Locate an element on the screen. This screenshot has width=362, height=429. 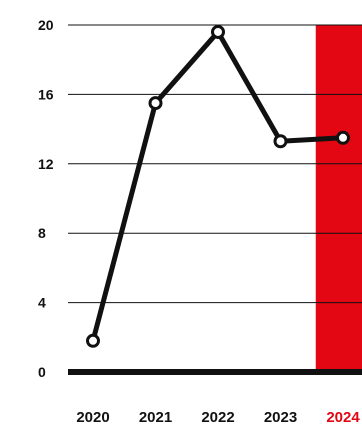
x-tick-label: 2023 is located at coordinates (280, 417).